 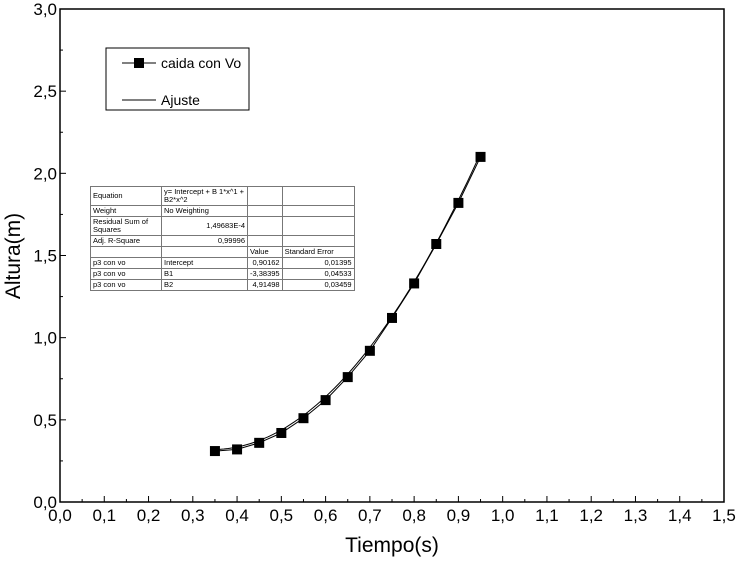 I want to click on row-param: Intercept, so click(x=204, y=263).